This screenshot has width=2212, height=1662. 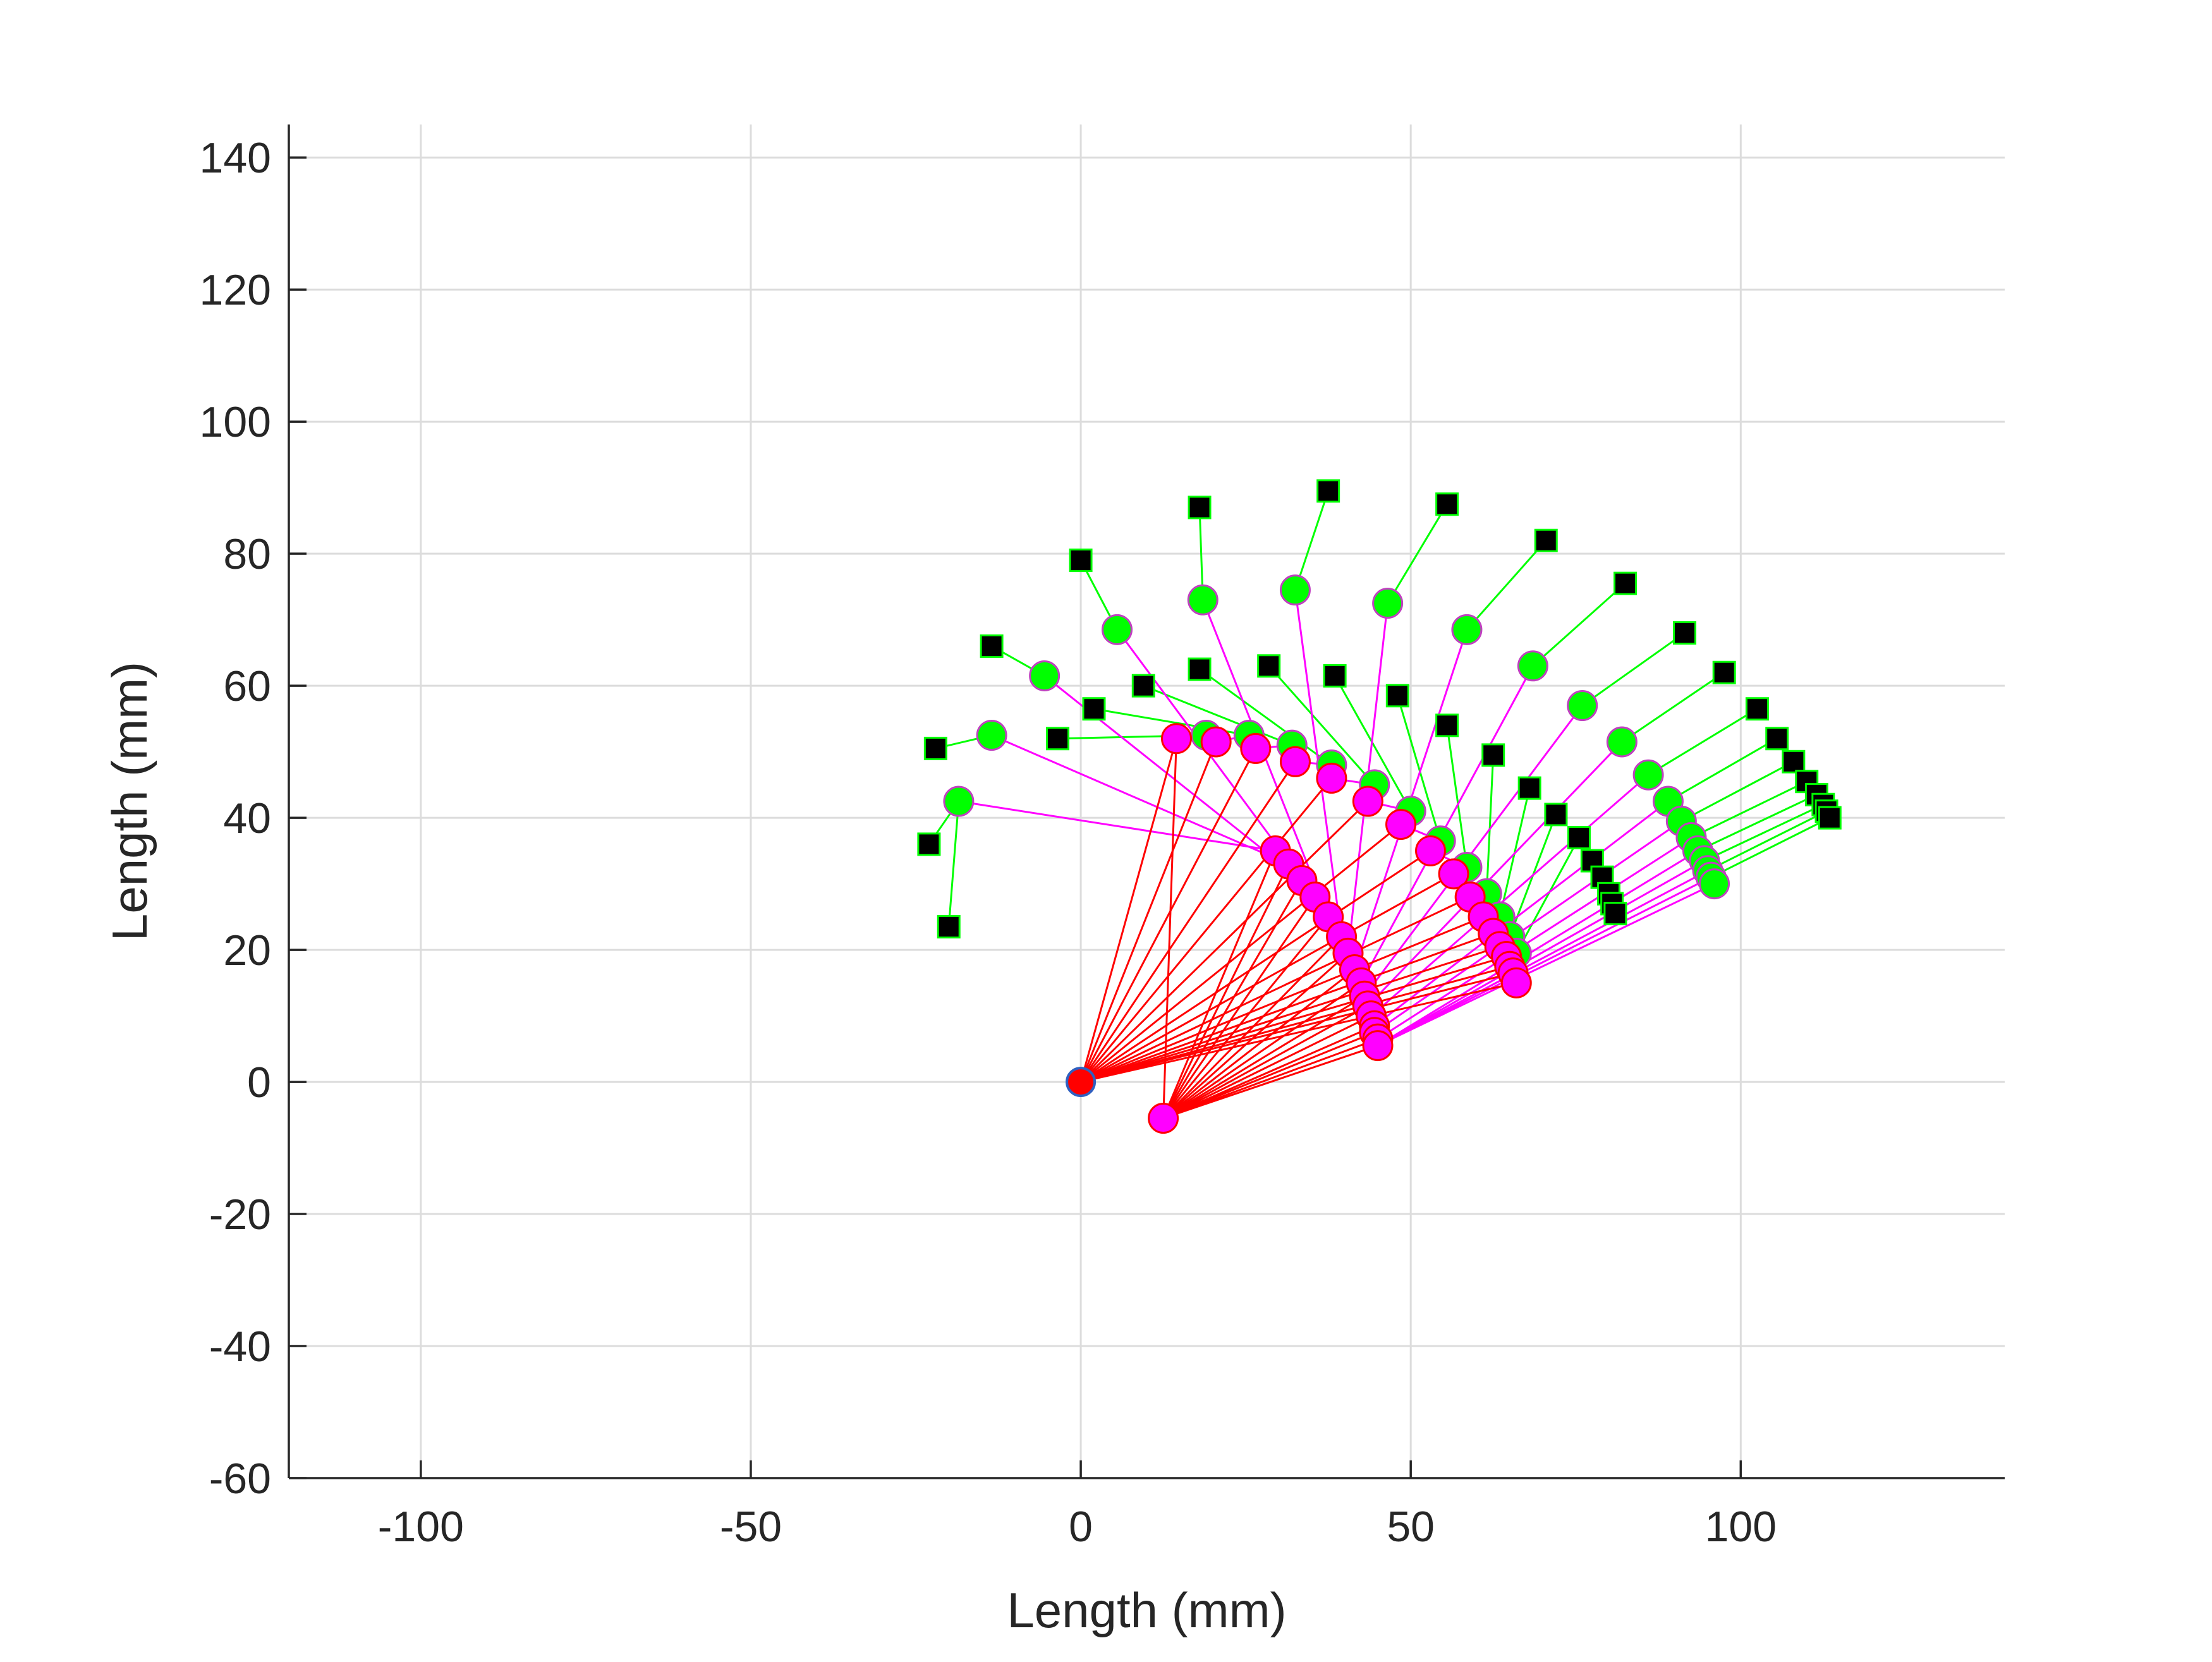 I want to click on y-tick-label: 0, so click(x=259, y=1082).